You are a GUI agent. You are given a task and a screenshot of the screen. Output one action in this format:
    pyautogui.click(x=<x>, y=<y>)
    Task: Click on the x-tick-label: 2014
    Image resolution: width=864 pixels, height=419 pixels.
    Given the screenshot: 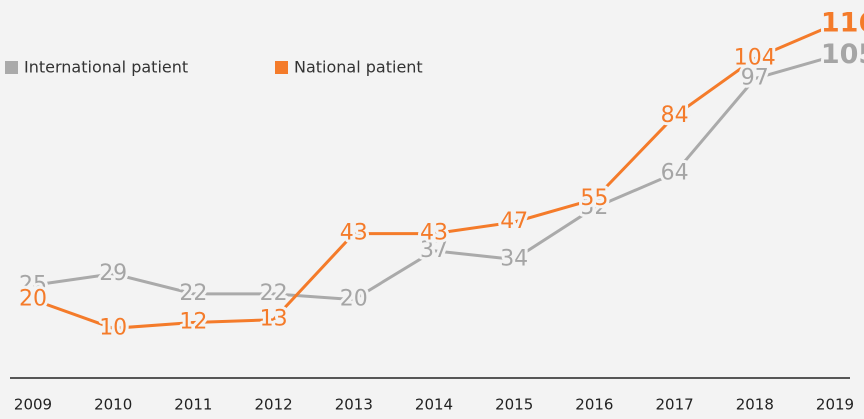 What is the action you would take?
    pyautogui.click(x=434, y=405)
    